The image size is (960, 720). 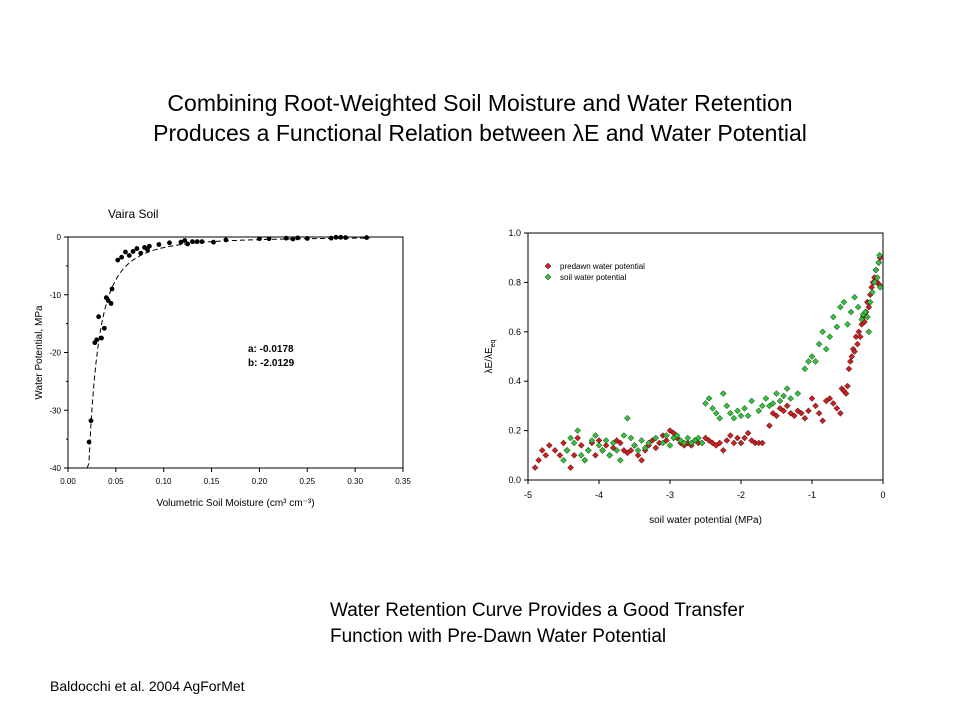 What do you see at coordinates (355, 481) in the screenshot?
I see `x-tick-label: 0.30` at bounding box center [355, 481].